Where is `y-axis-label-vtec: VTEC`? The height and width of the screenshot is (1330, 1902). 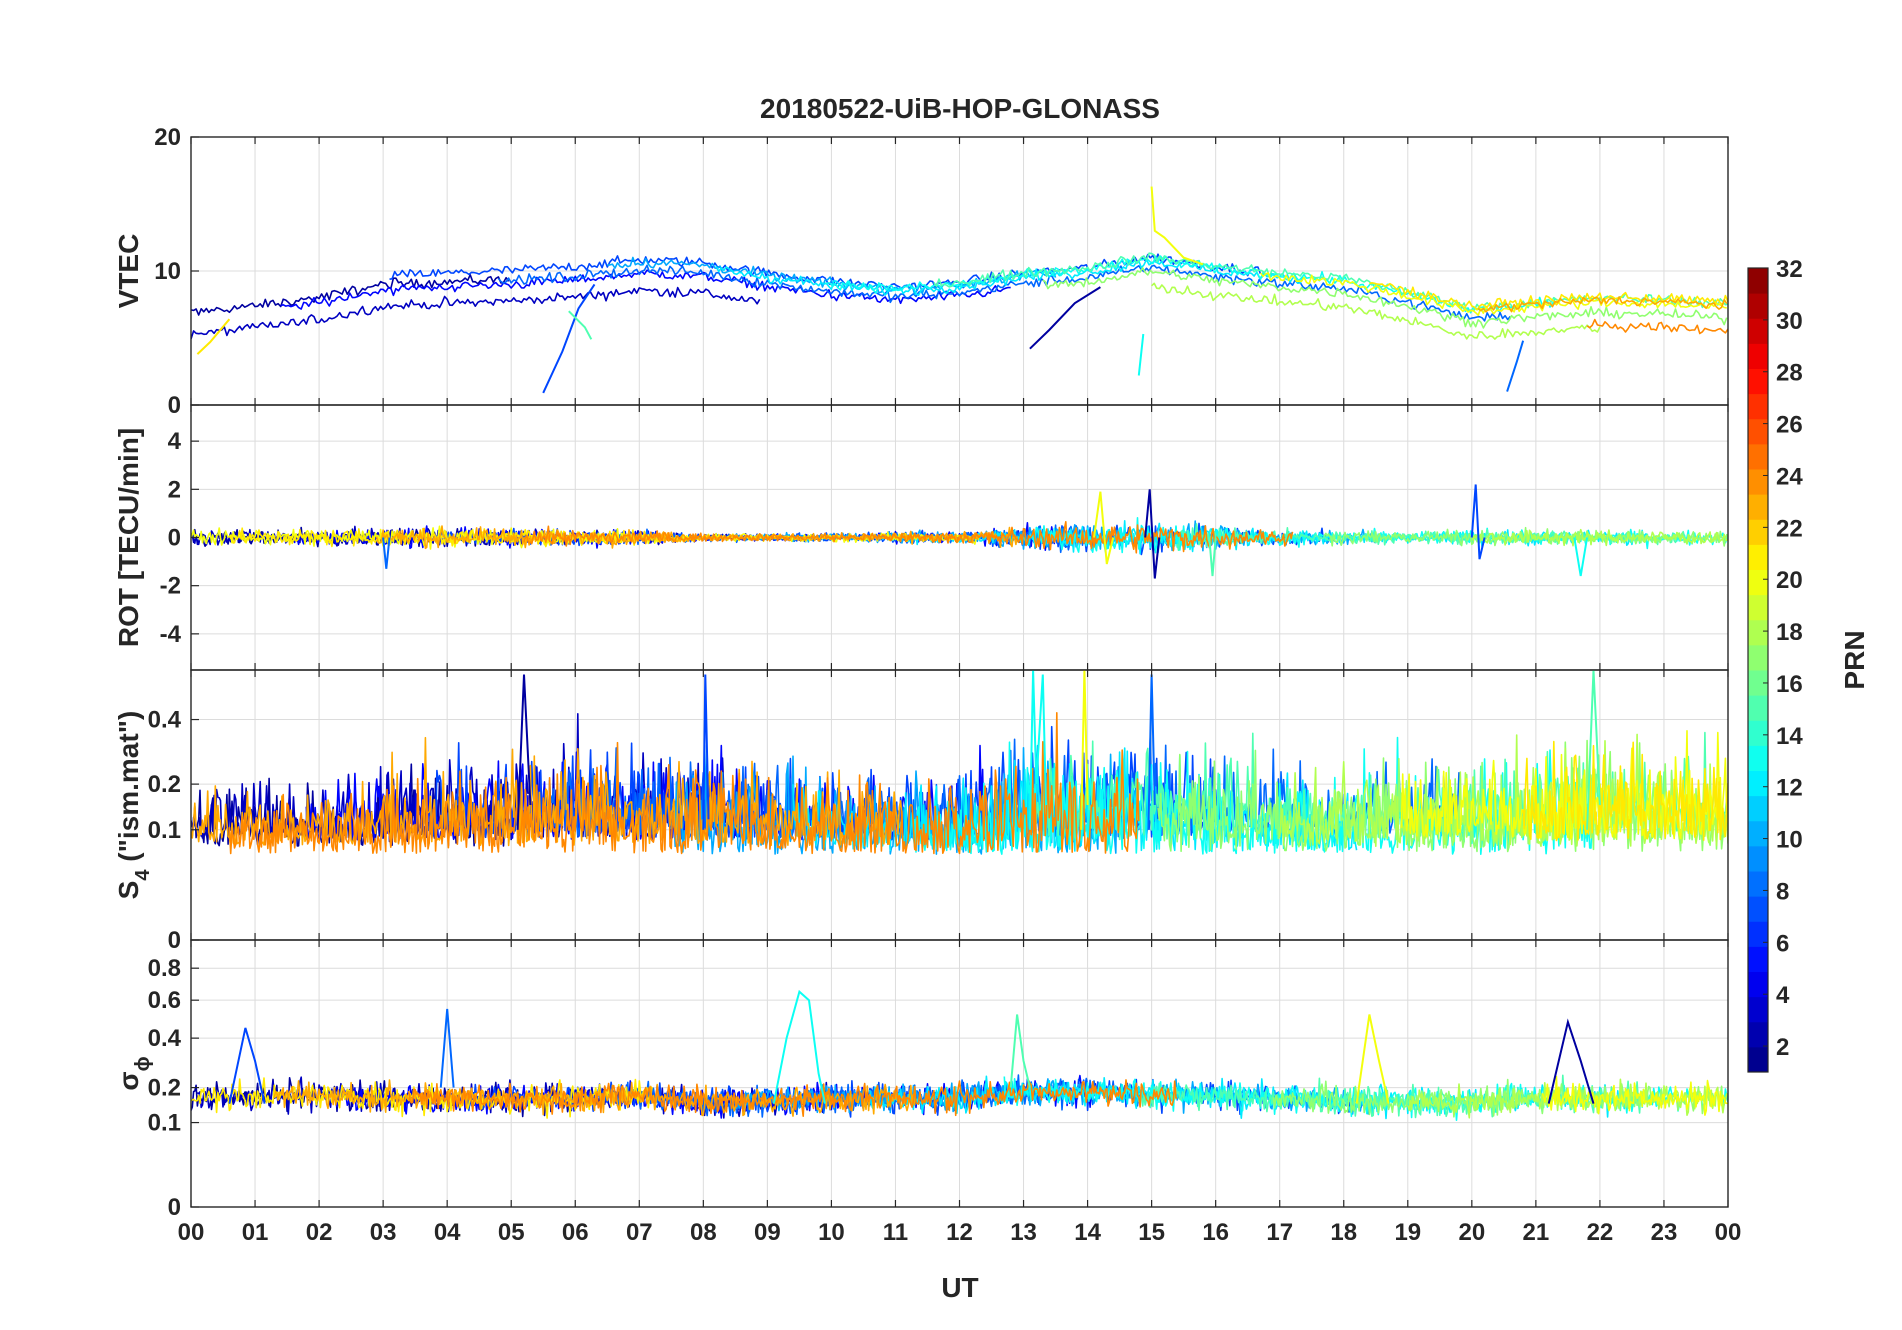 y-axis-label-vtec: VTEC is located at coordinates (128, 271).